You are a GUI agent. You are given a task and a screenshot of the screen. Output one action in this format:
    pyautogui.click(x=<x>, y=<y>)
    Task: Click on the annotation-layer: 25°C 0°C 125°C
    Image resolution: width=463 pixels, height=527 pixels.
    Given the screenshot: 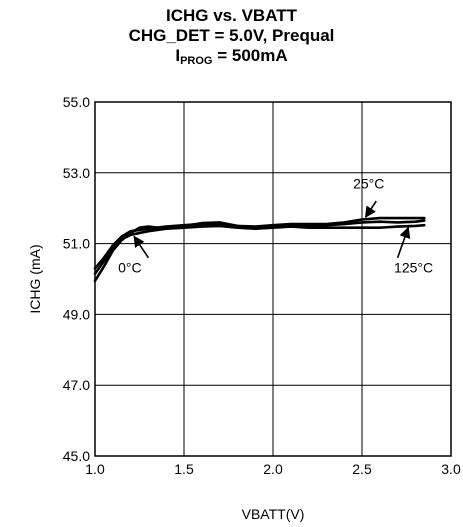 What is the action you would take?
    pyautogui.click(x=275, y=226)
    